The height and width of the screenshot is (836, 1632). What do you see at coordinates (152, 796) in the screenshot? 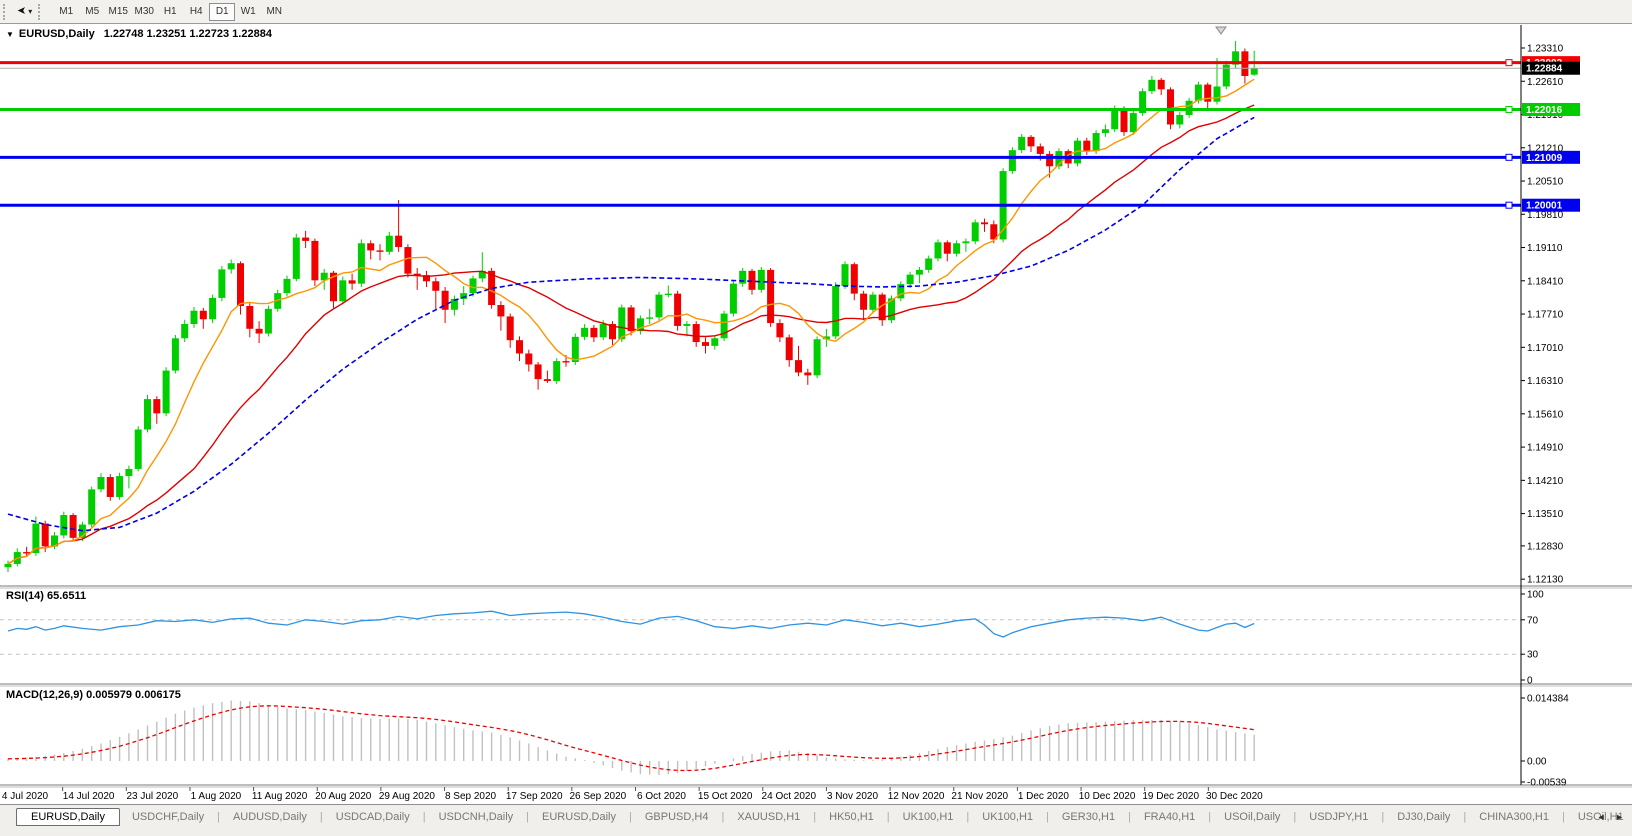
I see `time-axis-label: 23 Jul 2020` at bounding box center [152, 796].